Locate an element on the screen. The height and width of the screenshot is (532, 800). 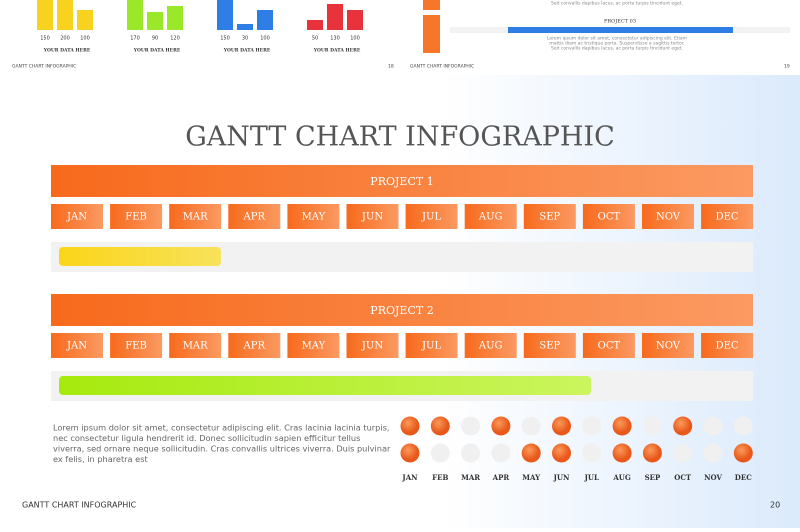
thumb-chart is located at coordinates (200, 15).